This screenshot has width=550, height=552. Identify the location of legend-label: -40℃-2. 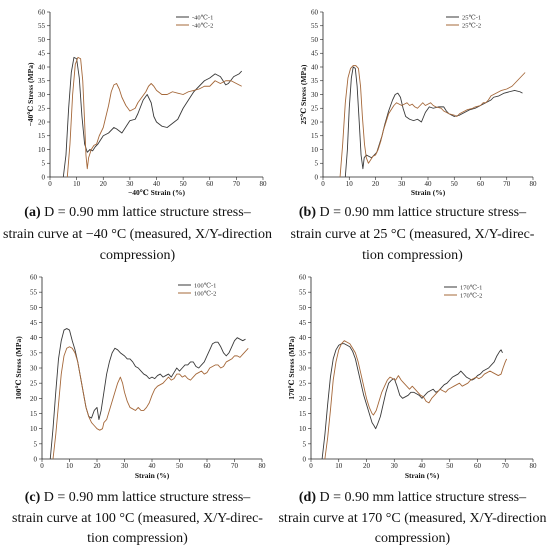
(202, 25).